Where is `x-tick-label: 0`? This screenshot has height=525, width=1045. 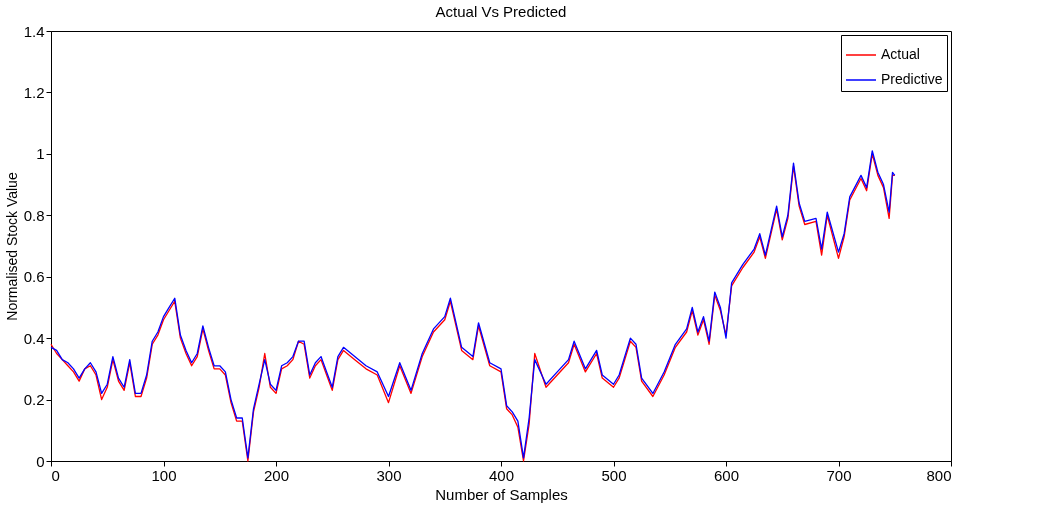
x-tick-label: 0 is located at coordinates (55, 475).